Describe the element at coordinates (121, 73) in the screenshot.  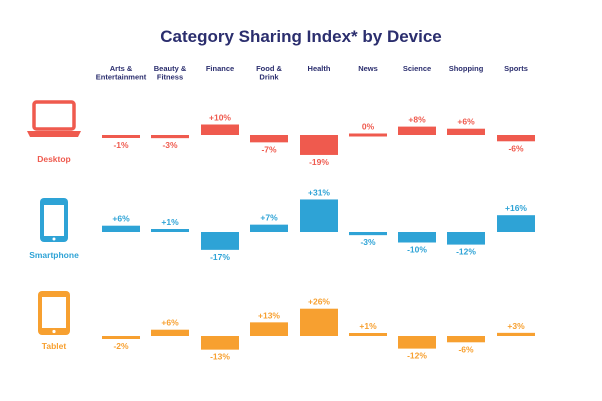
I see `category-label: Arts & Entertainment` at that location.